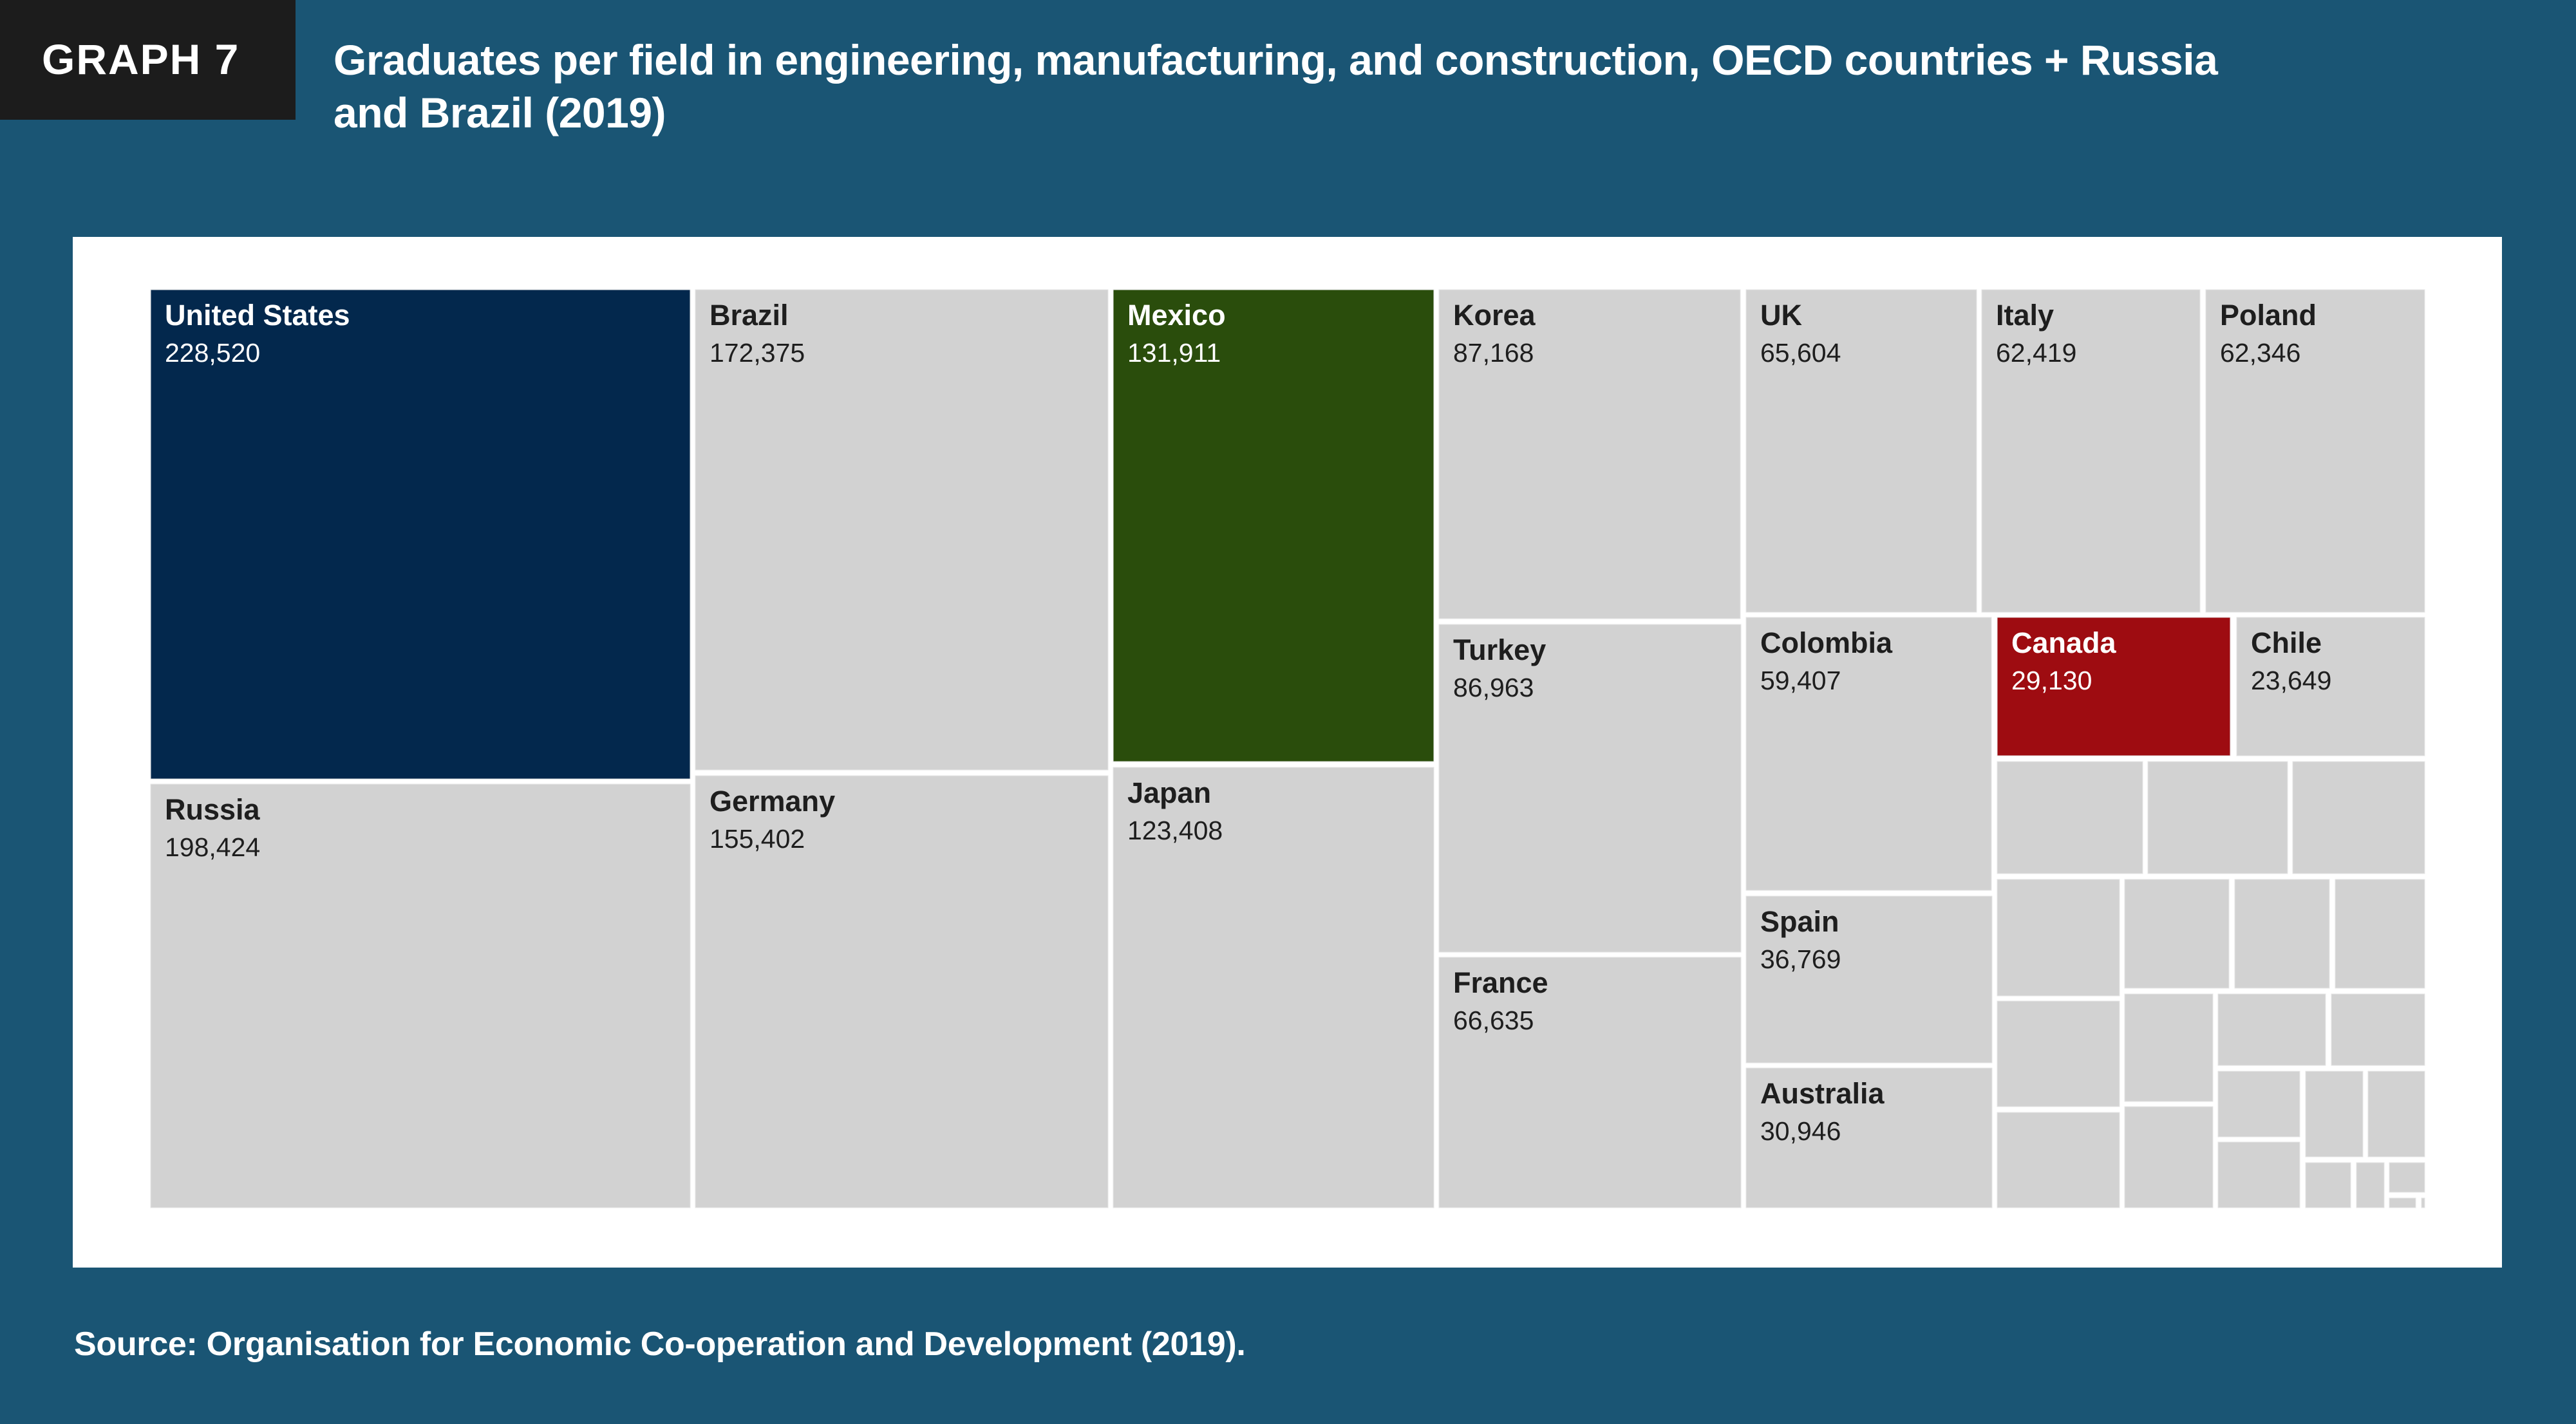 This screenshot has height=1424, width=2576. I want to click on tile-value: 86,963, so click(1493, 687).